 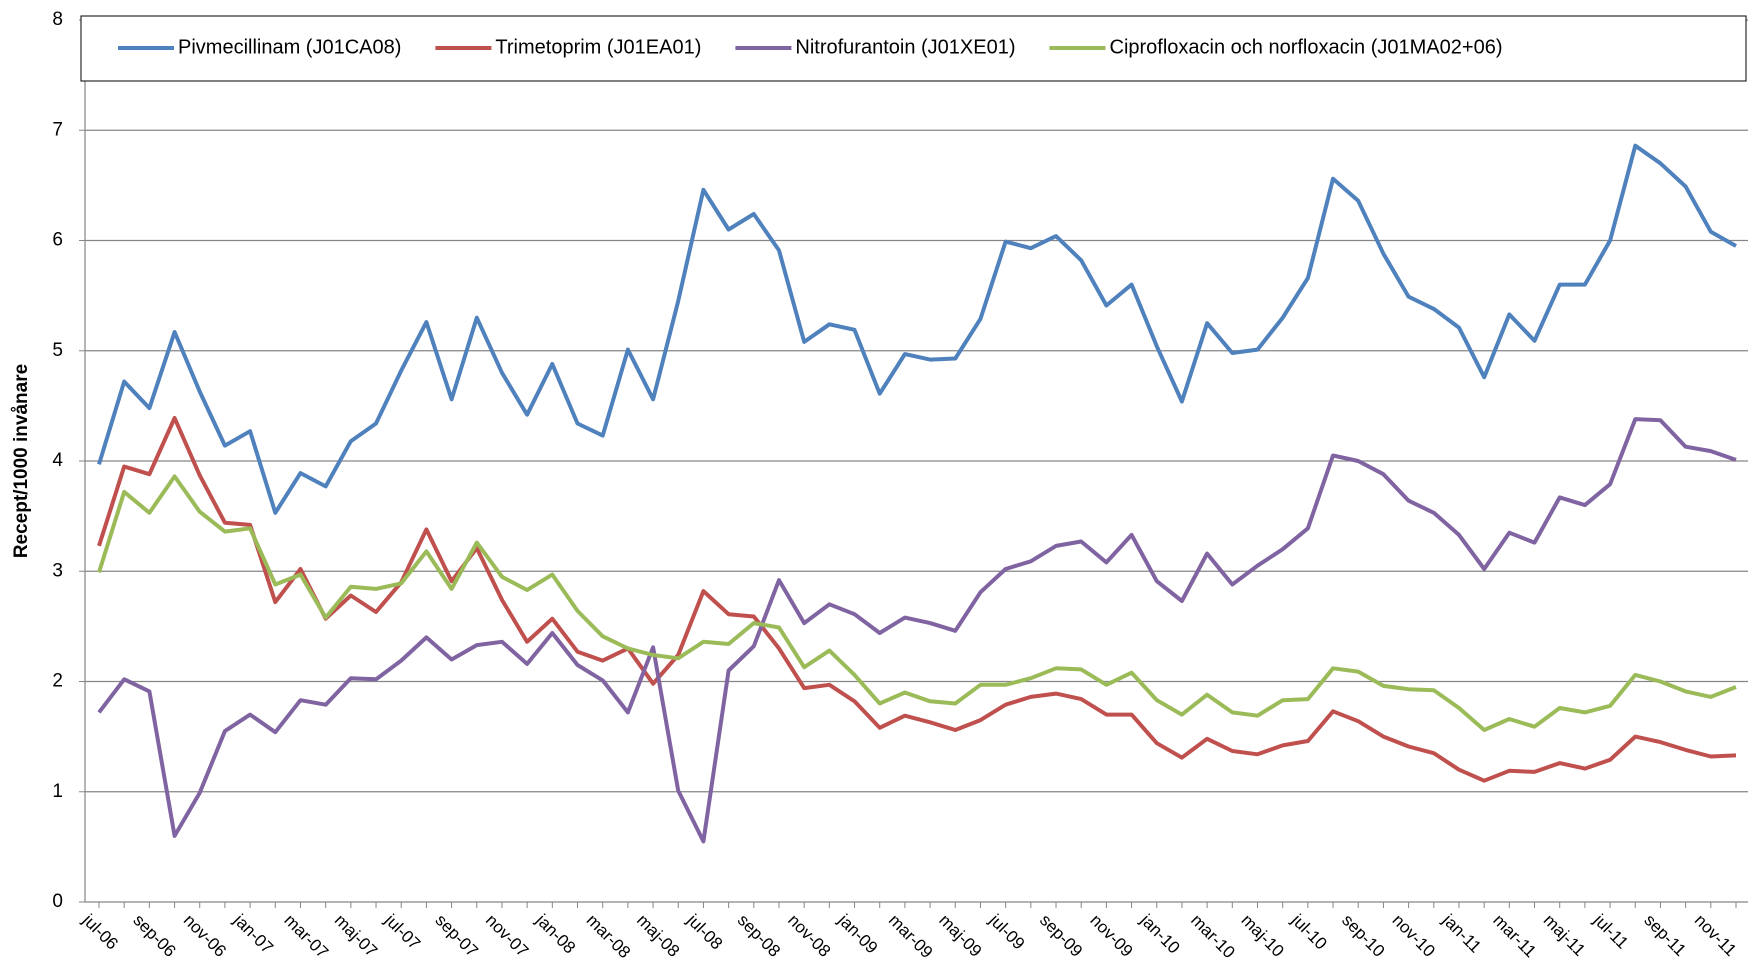 I want to click on y-tick-label: 2, so click(x=57, y=681).